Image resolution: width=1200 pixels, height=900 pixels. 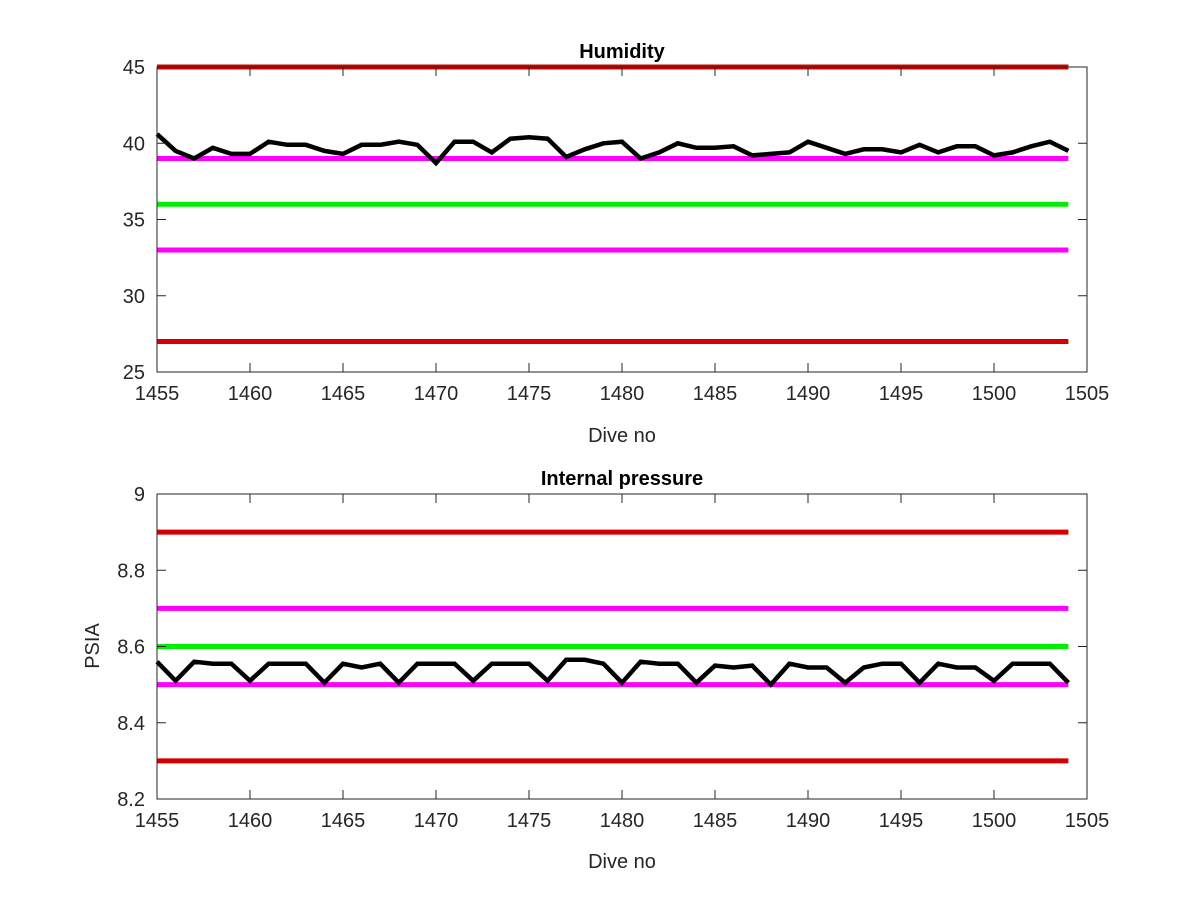 I want to click on humidity-y-tick-label: 30, so click(x=134, y=297).